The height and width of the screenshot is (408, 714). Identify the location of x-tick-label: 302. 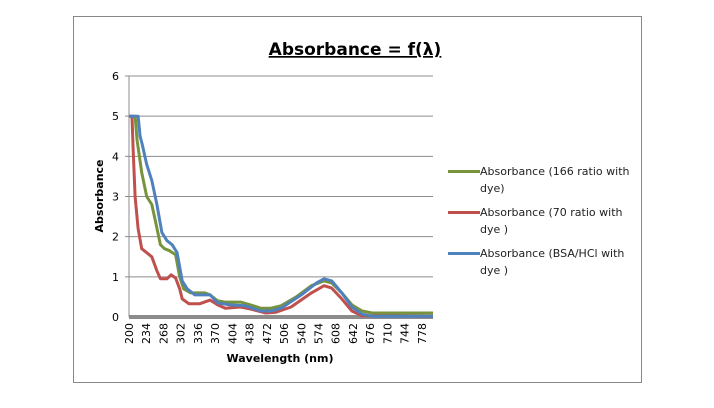
(181, 333).